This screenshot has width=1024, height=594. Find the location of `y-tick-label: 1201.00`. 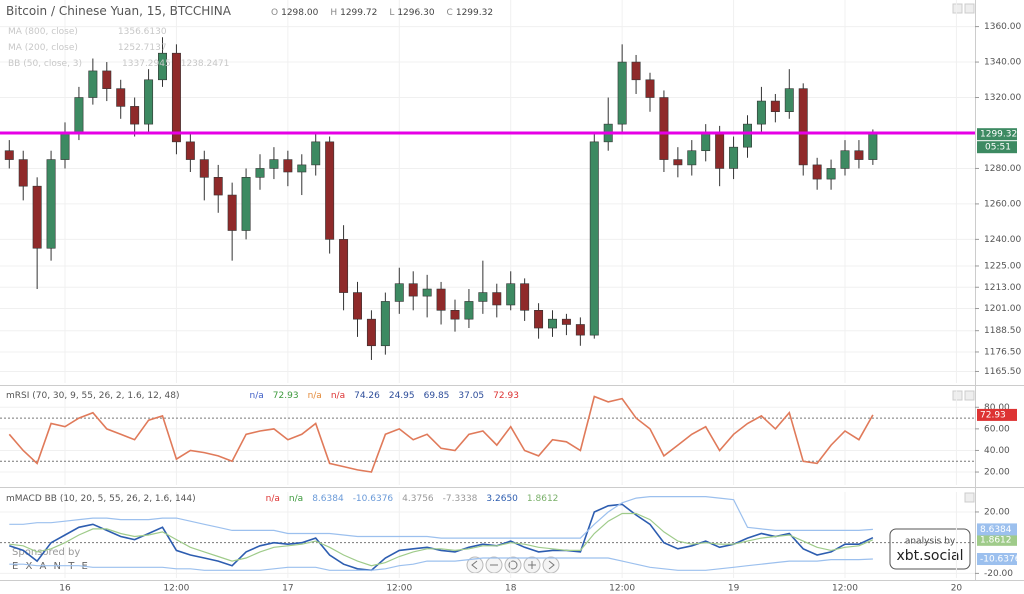

y-tick-label: 1201.00 is located at coordinates (1002, 309).